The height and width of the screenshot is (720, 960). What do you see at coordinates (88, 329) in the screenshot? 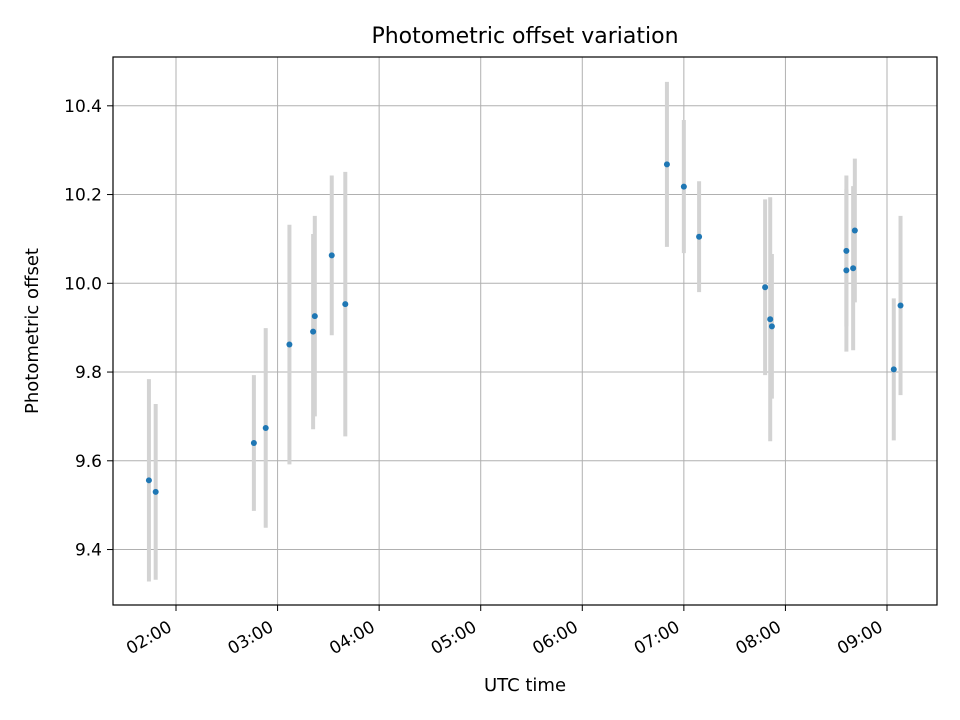
I see `y-axis-ticks: 9.4 9.6 9.8 10.0 10.2 10.4` at bounding box center [88, 329].